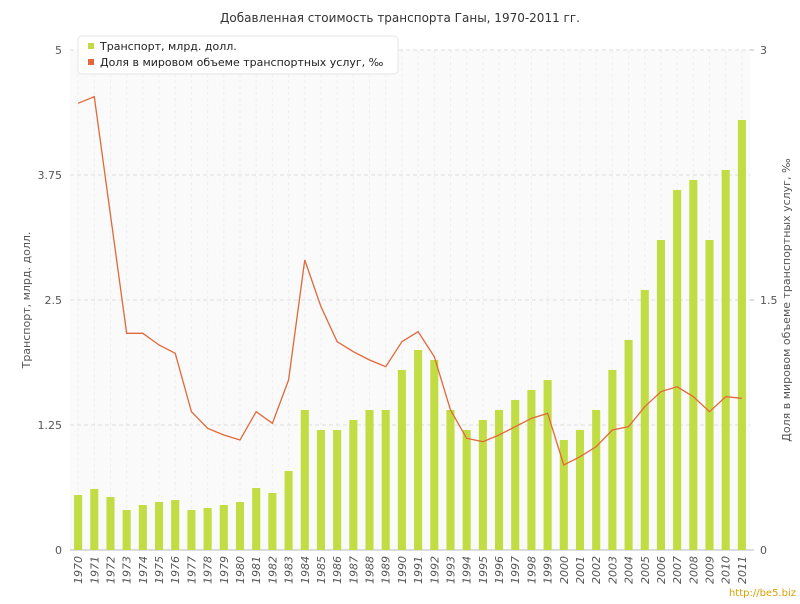 The height and width of the screenshot is (604, 800). Describe the element at coordinates (370, 570) in the screenshot. I see `x-tick-label: 1988` at that location.